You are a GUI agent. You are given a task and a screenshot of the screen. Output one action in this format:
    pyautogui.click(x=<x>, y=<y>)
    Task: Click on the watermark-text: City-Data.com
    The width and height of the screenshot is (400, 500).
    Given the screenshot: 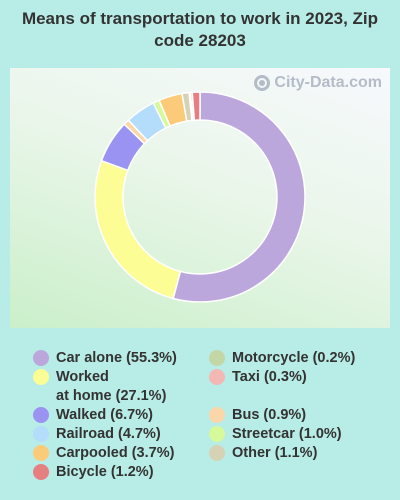 What is the action you would take?
    pyautogui.click(x=328, y=82)
    